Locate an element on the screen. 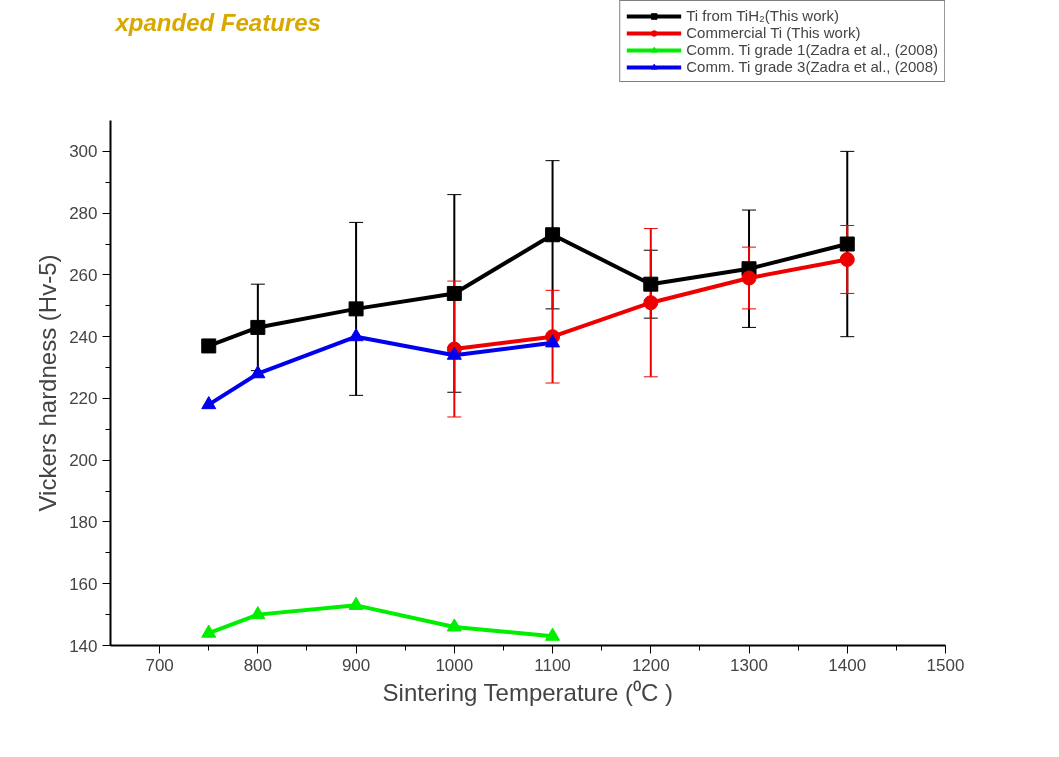  legend-label: Comm. Ti grade 1(Zadra et al., (2008) is located at coordinates (812, 49).